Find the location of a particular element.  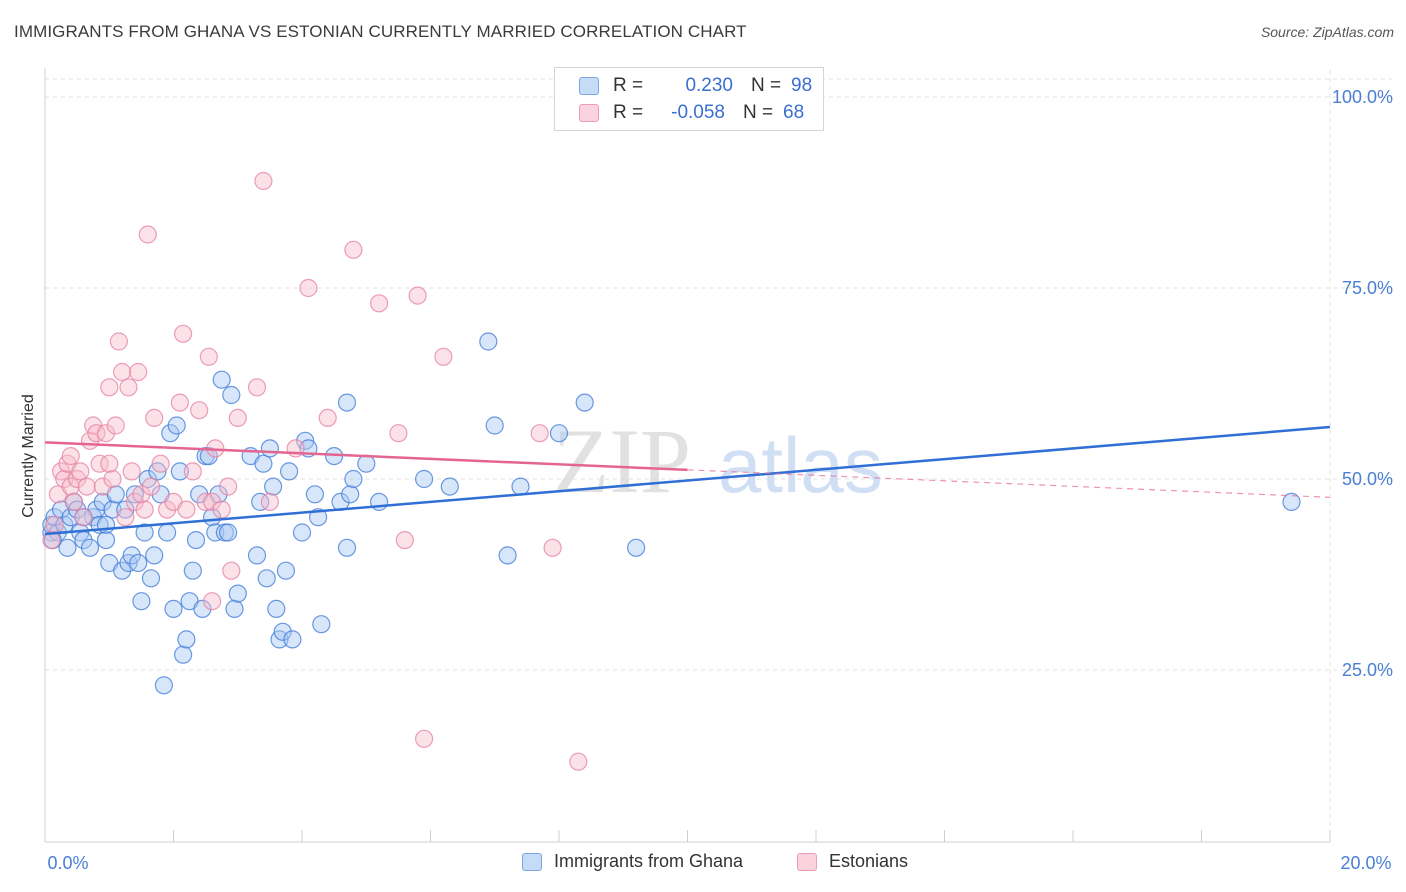

legend-row-ghana: R = 0.230 N = 98 is located at coordinates (695, 86).